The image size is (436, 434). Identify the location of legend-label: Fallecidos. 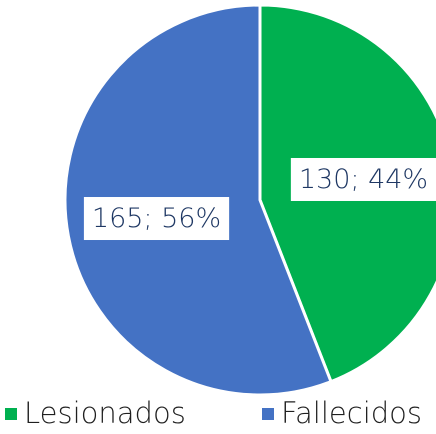
(351, 413).